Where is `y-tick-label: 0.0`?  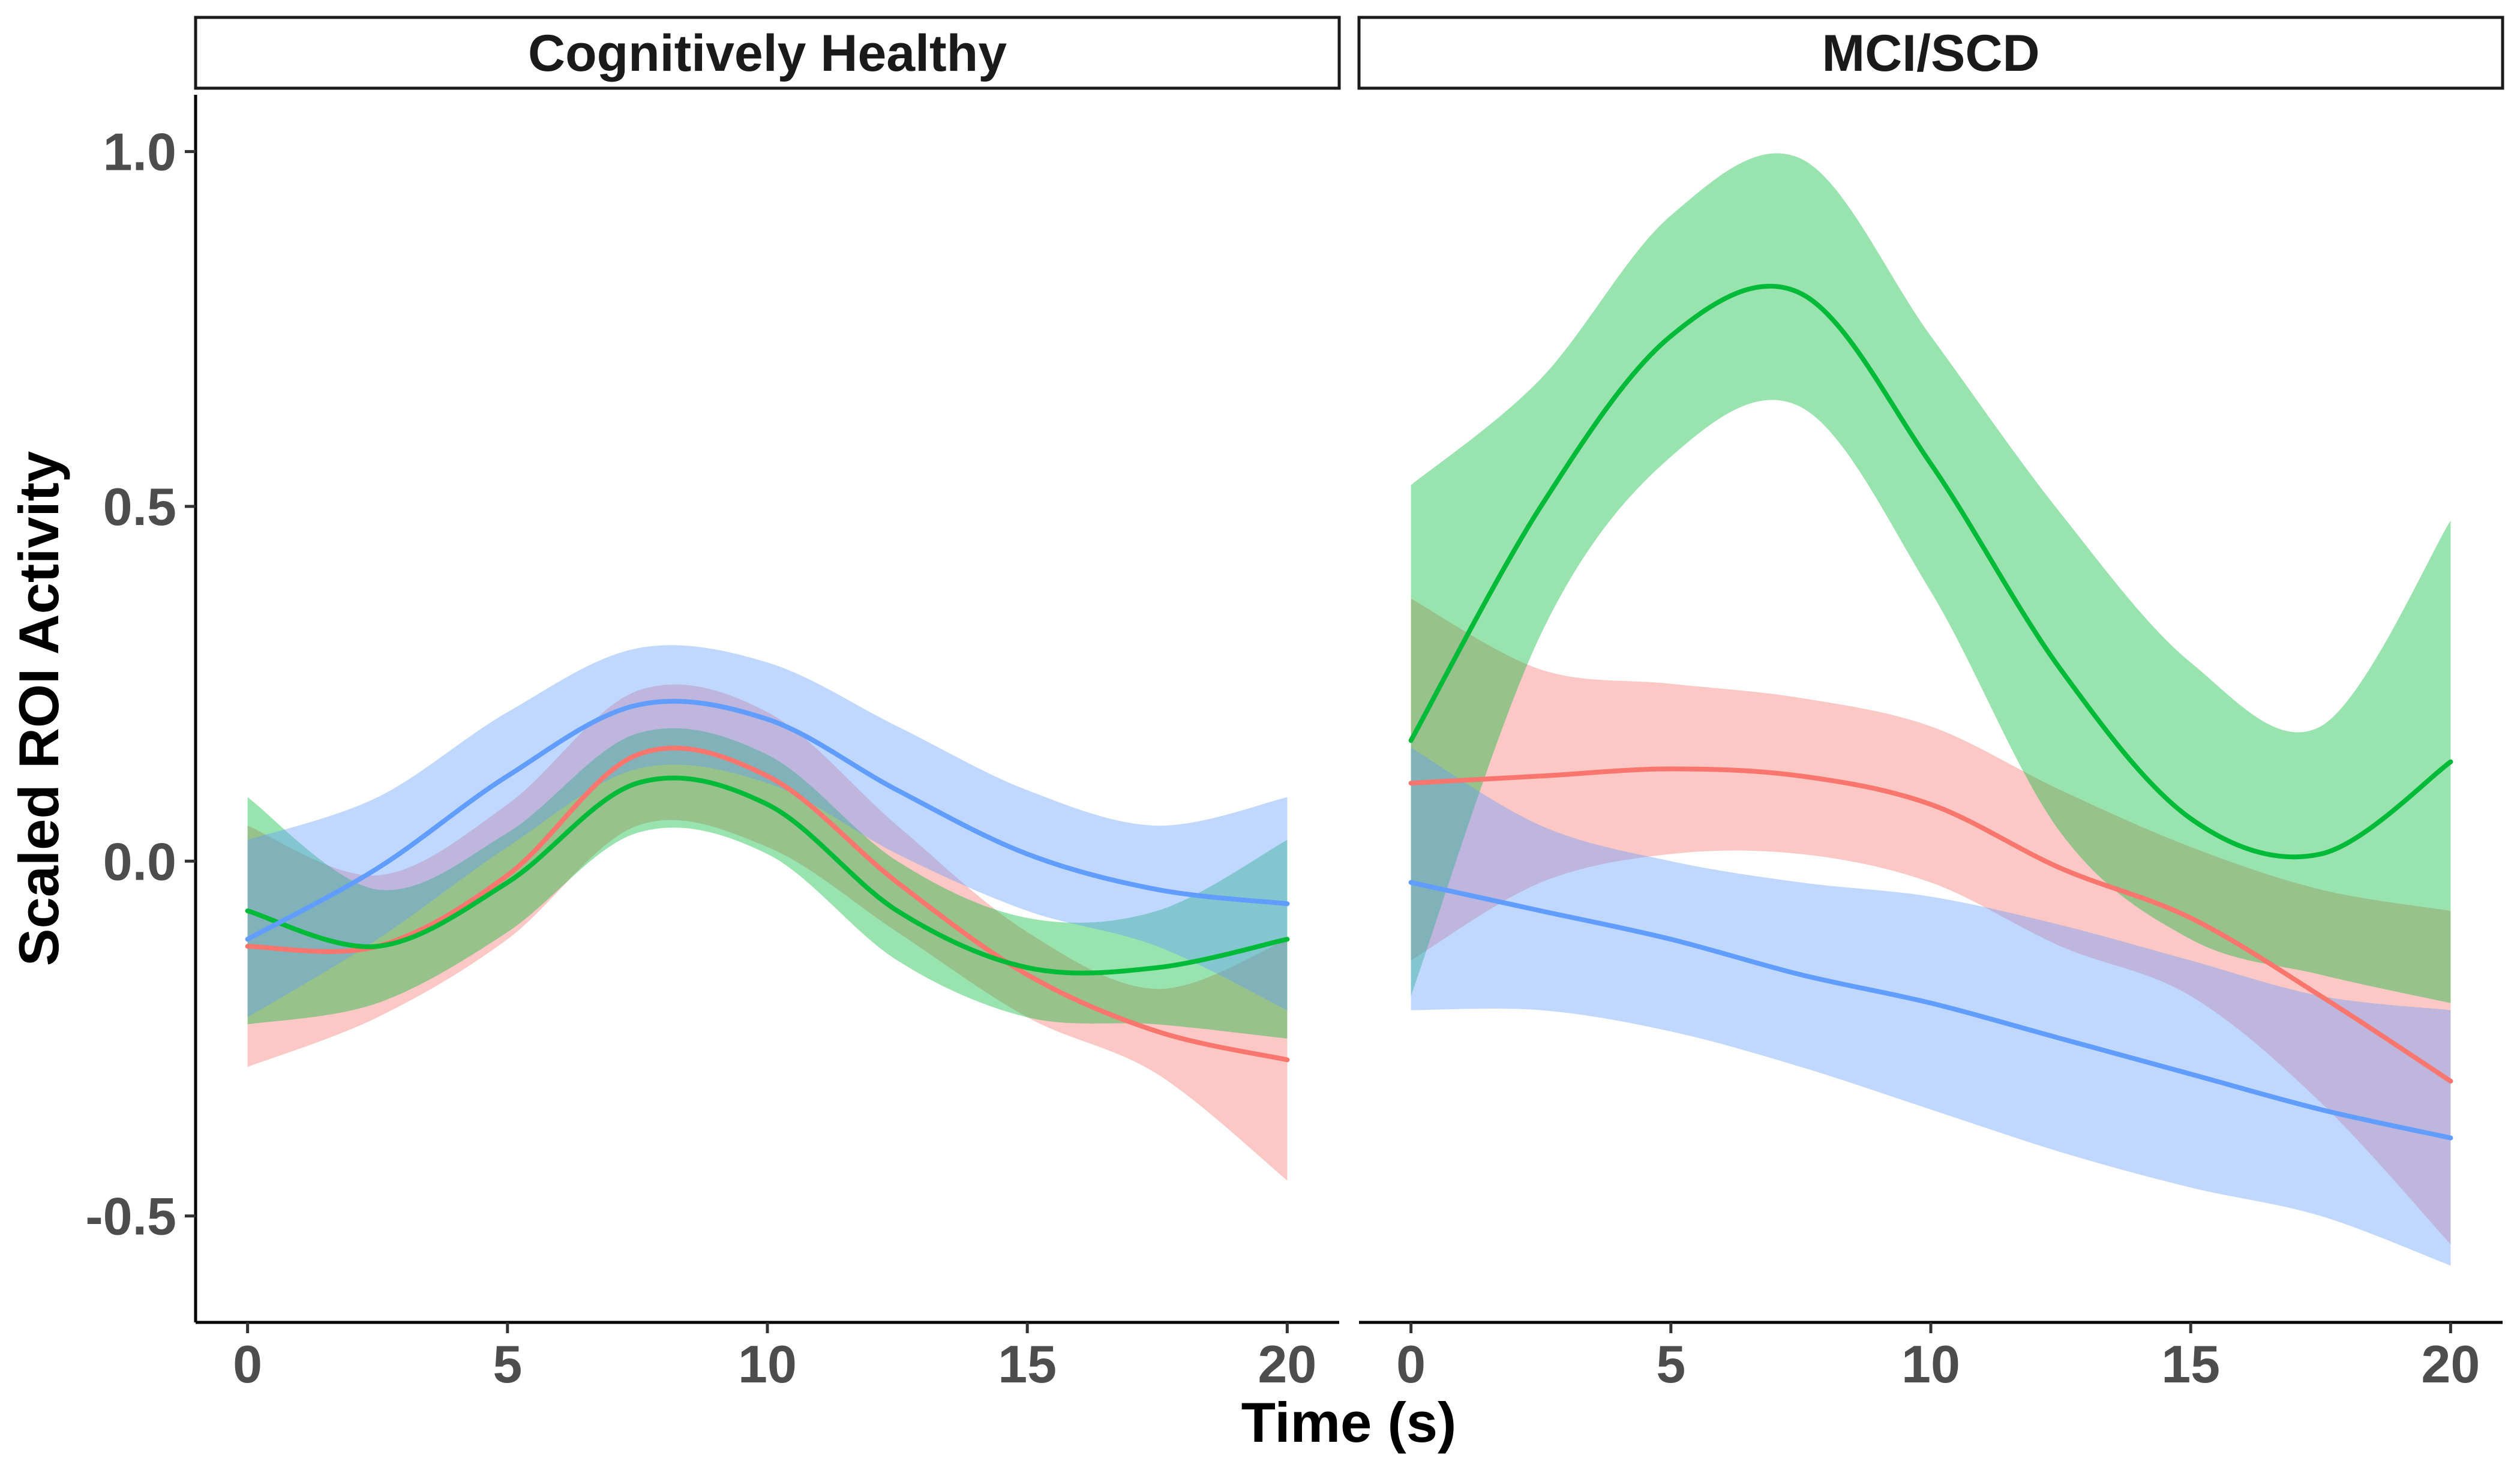
y-tick-label: 0.0 is located at coordinates (139, 862).